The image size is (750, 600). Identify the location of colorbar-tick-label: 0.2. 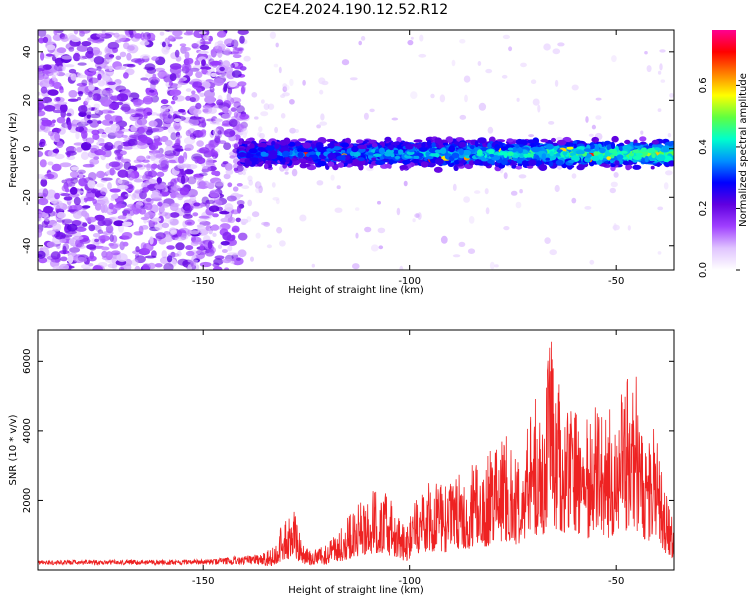
(703, 209).